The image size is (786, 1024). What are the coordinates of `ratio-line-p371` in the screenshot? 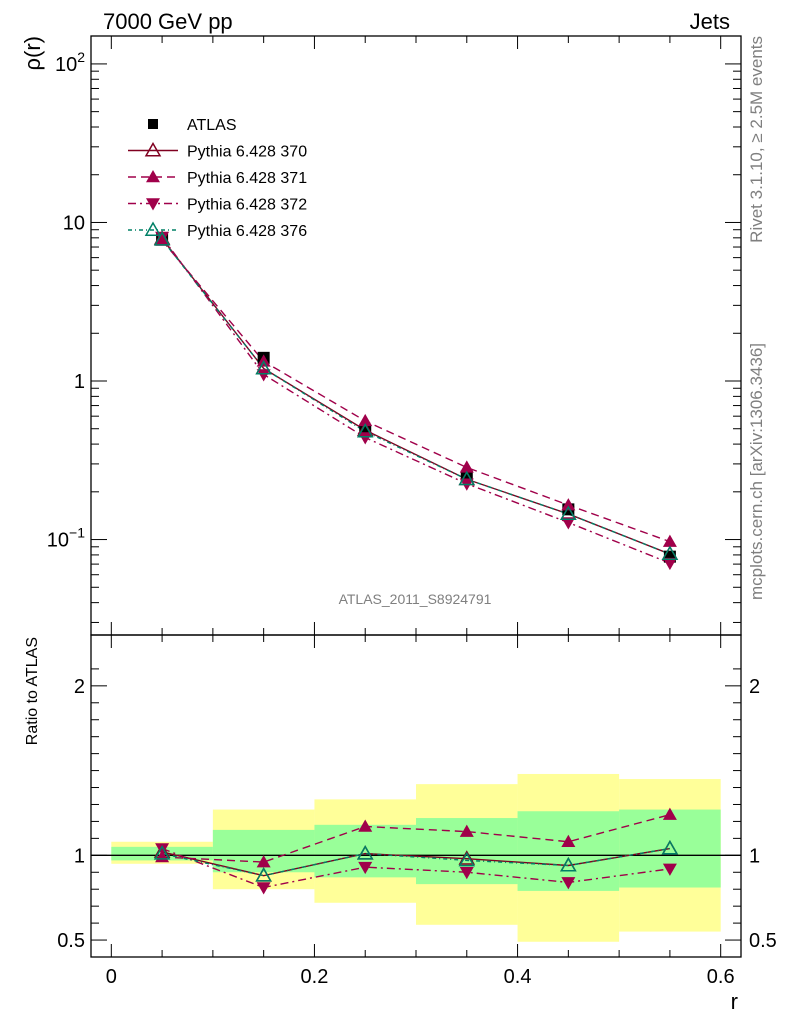 It's located at (416, 838).